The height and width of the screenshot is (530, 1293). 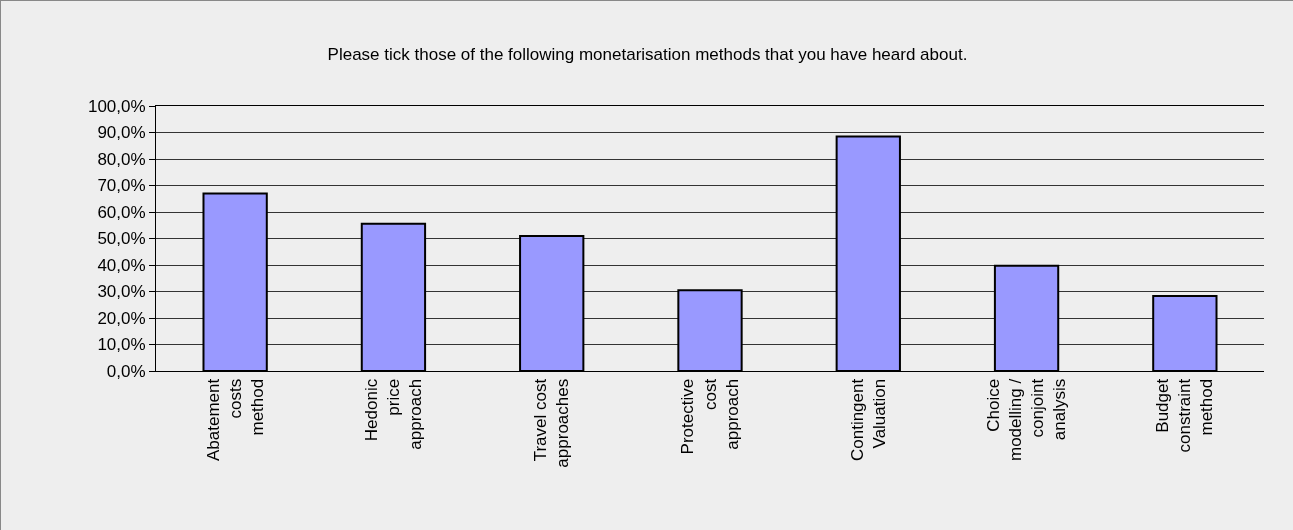 What do you see at coordinates (121, 133) in the screenshot?
I see `y-tick-label: 90,0%` at bounding box center [121, 133].